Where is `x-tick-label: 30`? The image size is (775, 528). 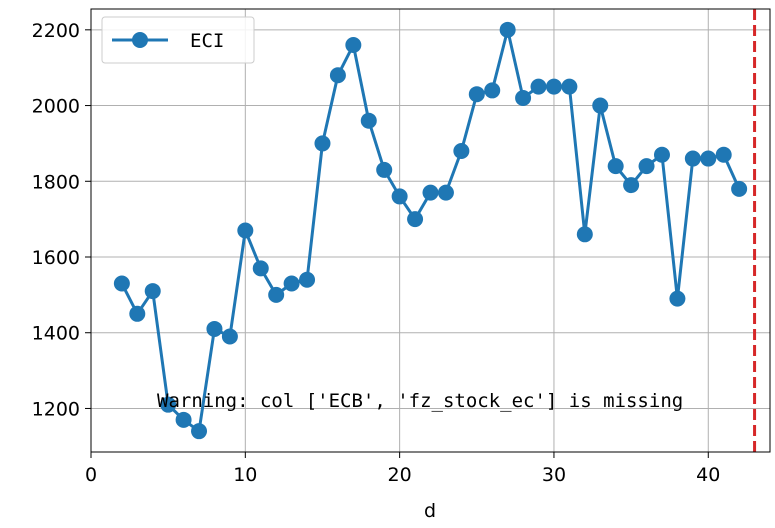
x-tick-label: 30 is located at coordinates (554, 475).